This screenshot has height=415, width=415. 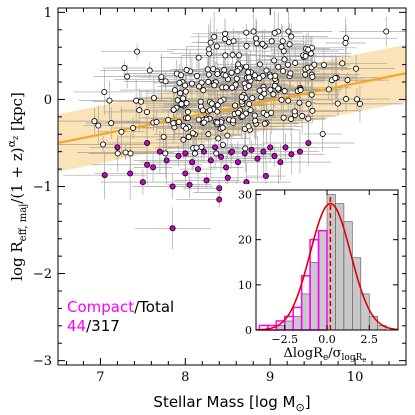 I want to click on inset-x-label-sub: e, so click(x=325, y=358).